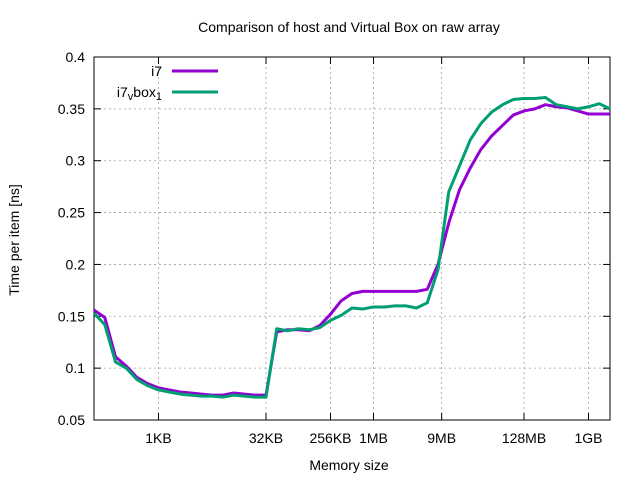 This screenshot has width=640, height=485. Describe the element at coordinates (71, 238) in the screenshot. I see `y-axis-tick-labels: 0.05 0.1 0.15 0.2 0.25 0.3 0.35 0.4` at that location.